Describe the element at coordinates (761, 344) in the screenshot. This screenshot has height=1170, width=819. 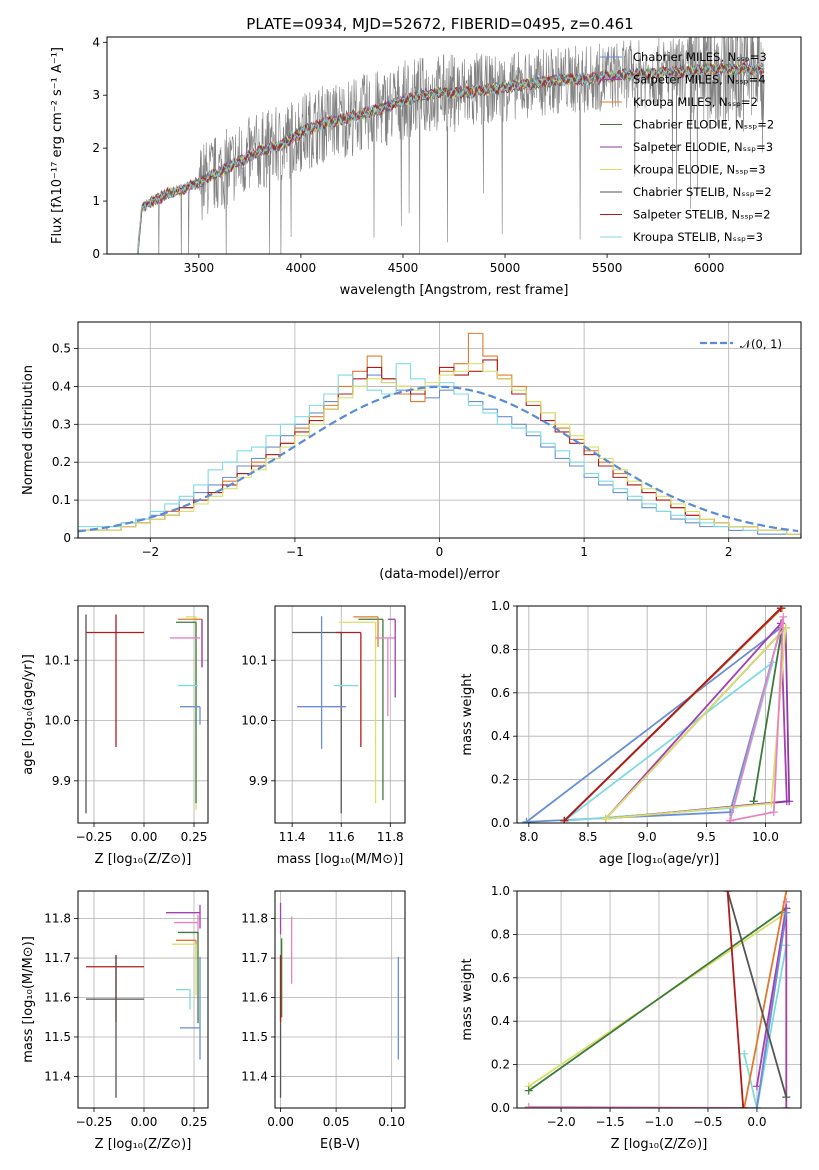
I see `legend-label: 𝒩(0, 1)` at that location.